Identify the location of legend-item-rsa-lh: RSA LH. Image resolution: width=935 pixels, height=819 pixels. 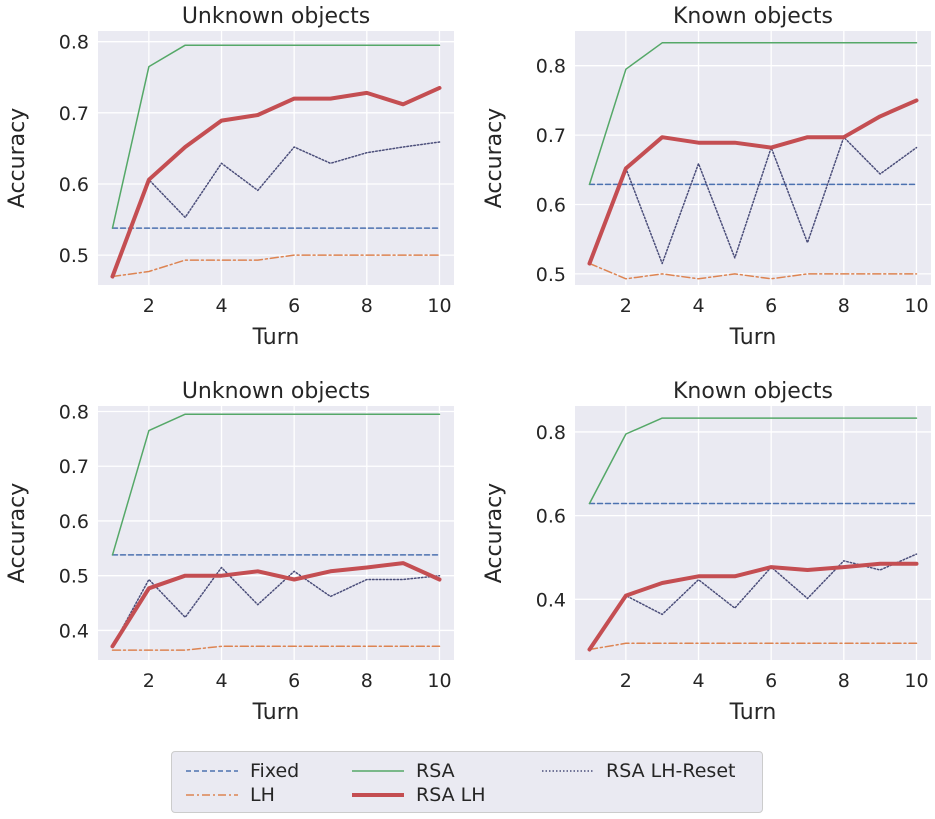
(418, 795).